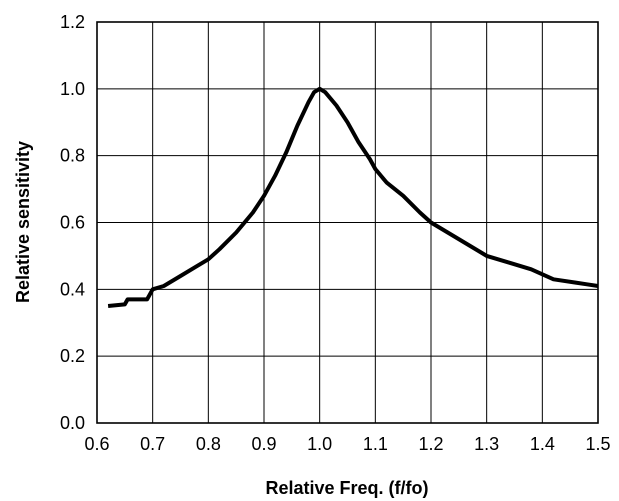 Image resolution: width=619 pixels, height=501 pixels. Describe the element at coordinates (72, 223) in the screenshot. I see `y-tick-label: 0.6` at that location.